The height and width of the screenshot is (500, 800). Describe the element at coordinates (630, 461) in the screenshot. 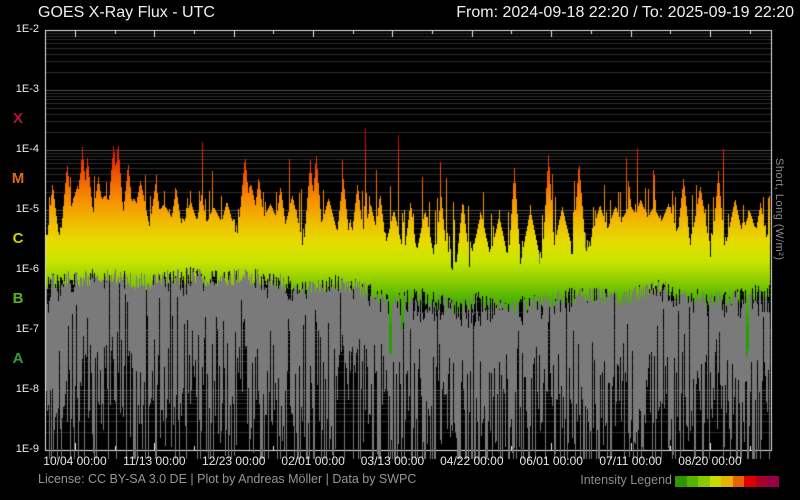

I see `x-tick-label: 07/11 00:00` at that location.